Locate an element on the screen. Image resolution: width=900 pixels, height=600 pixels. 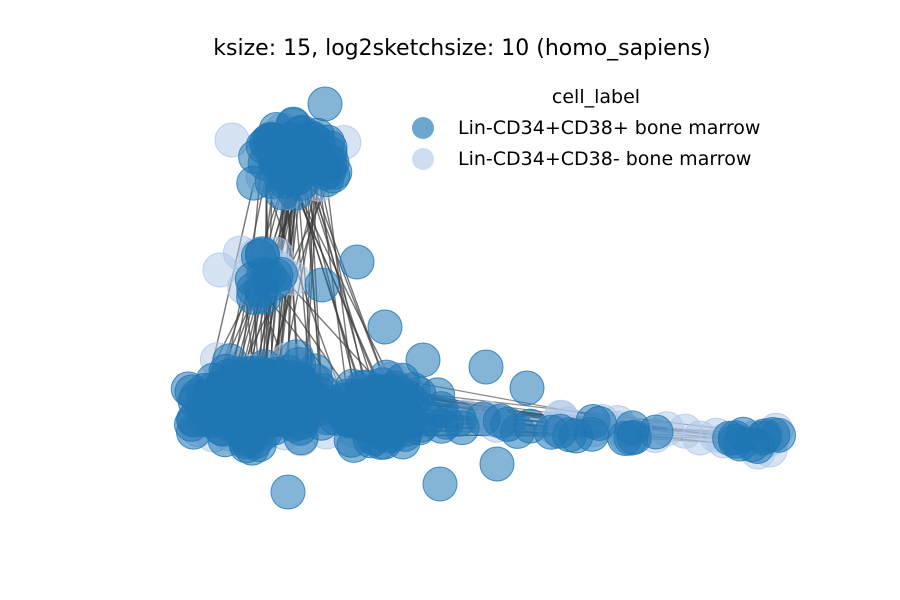
legend-title: cell_label is located at coordinates (596, 97).